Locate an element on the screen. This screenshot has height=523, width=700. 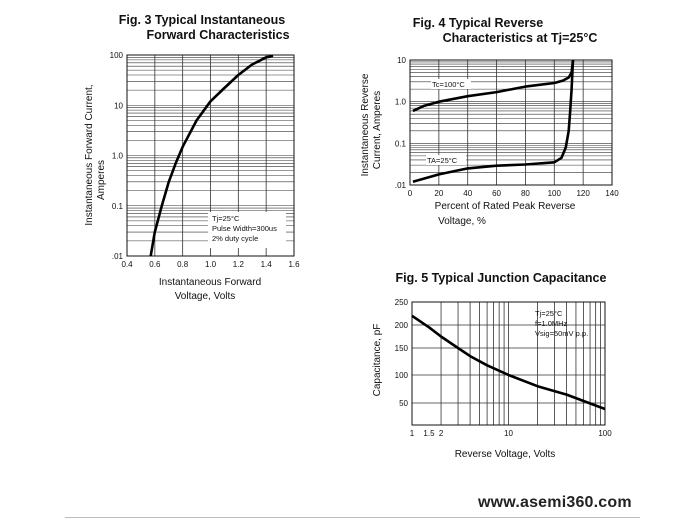
series-label: TA=25°C is located at coordinates (442, 160).